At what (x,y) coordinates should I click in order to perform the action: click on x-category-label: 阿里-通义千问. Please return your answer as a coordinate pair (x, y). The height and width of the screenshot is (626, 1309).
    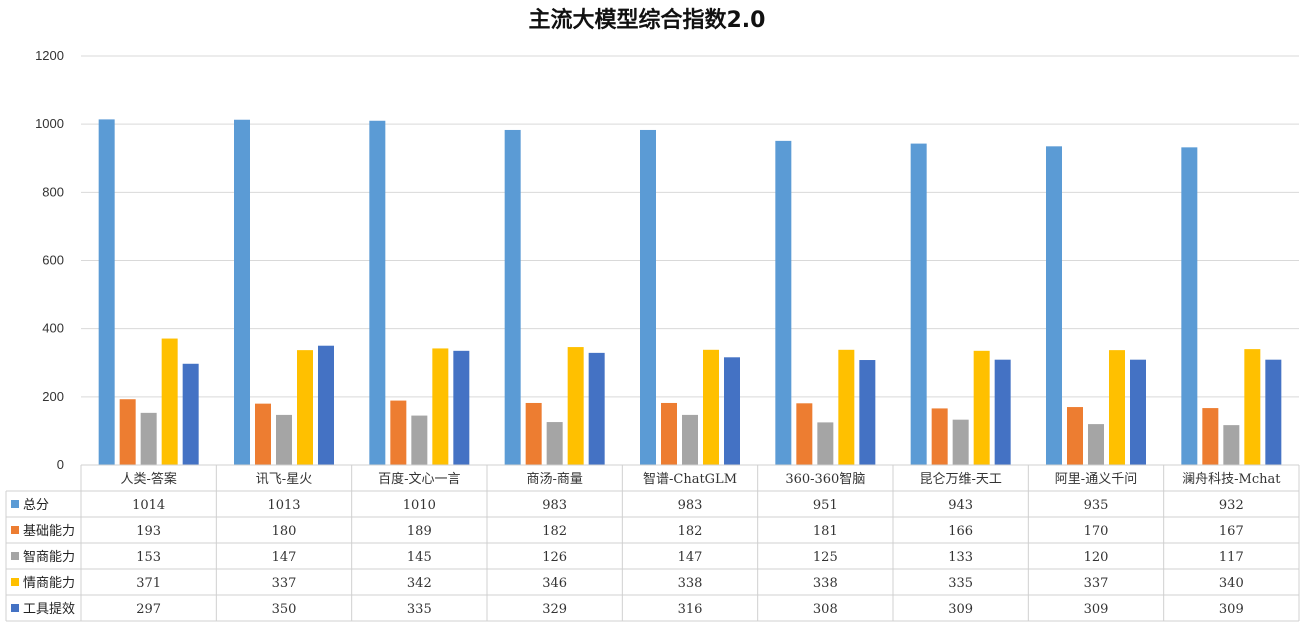
    Looking at the image, I should click on (1096, 479).